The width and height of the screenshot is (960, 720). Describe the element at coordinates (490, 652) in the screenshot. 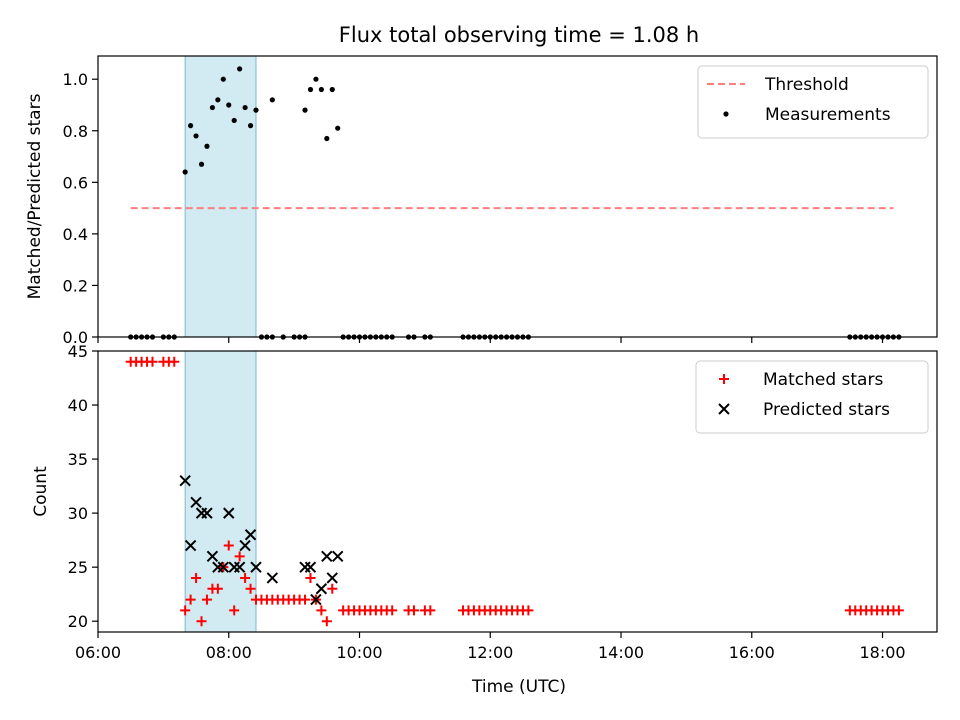

I see `x-tick-label: 12:00` at that location.